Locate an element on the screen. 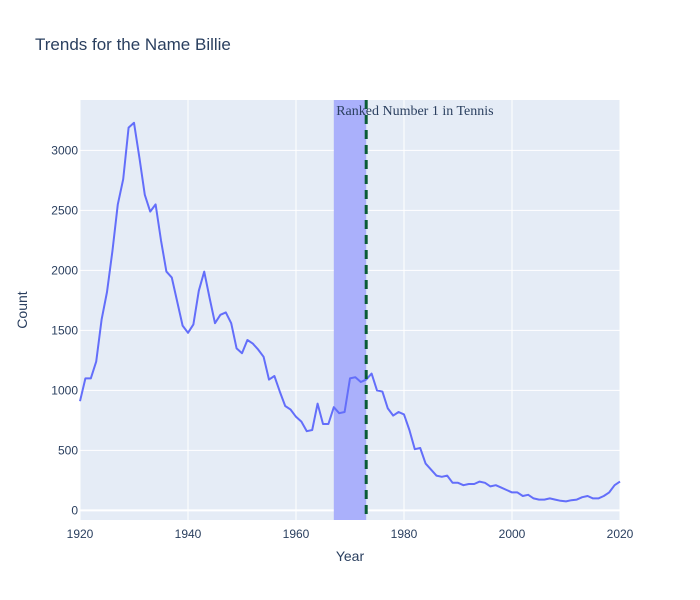 The height and width of the screenshot is (600, 700). y-tick-1000: 1000 is located at coordinates (64, 390).